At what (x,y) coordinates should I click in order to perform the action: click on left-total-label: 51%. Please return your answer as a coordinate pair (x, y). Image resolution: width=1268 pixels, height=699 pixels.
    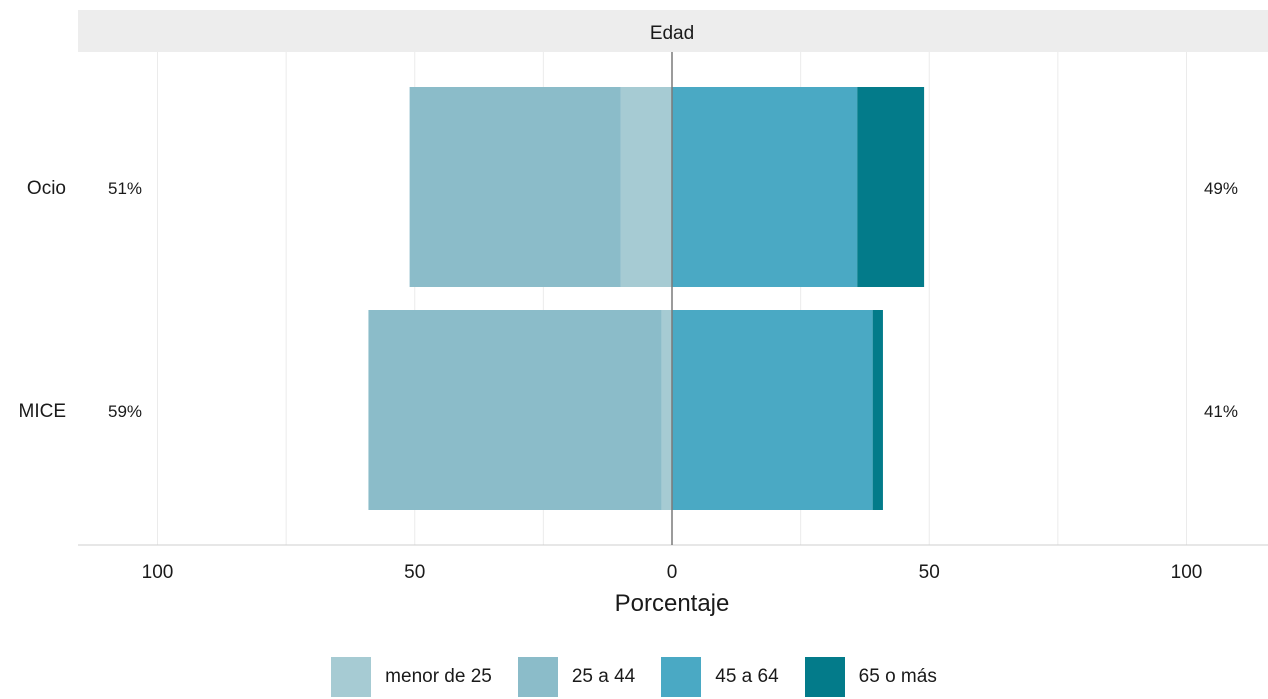
    Looking at the image, I should click on (125, 188).